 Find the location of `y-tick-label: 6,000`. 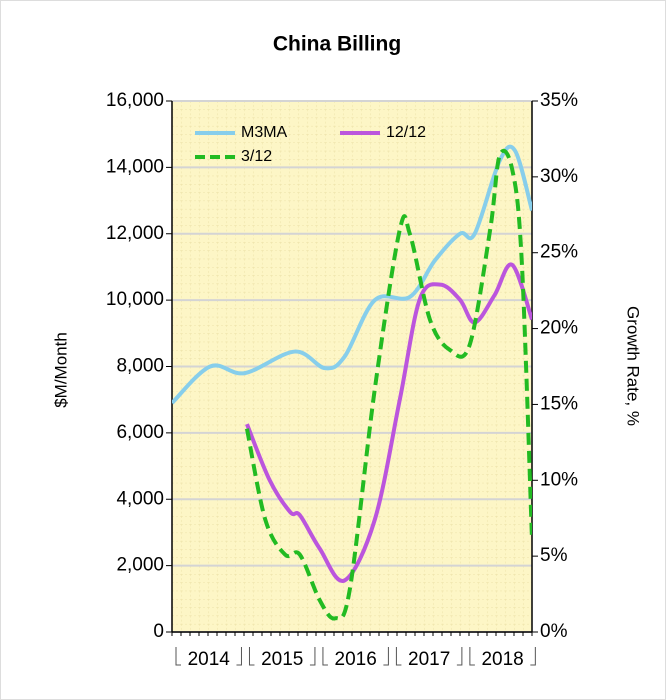

y-tick-label: 6,000 is located at coordinates (140, 432).